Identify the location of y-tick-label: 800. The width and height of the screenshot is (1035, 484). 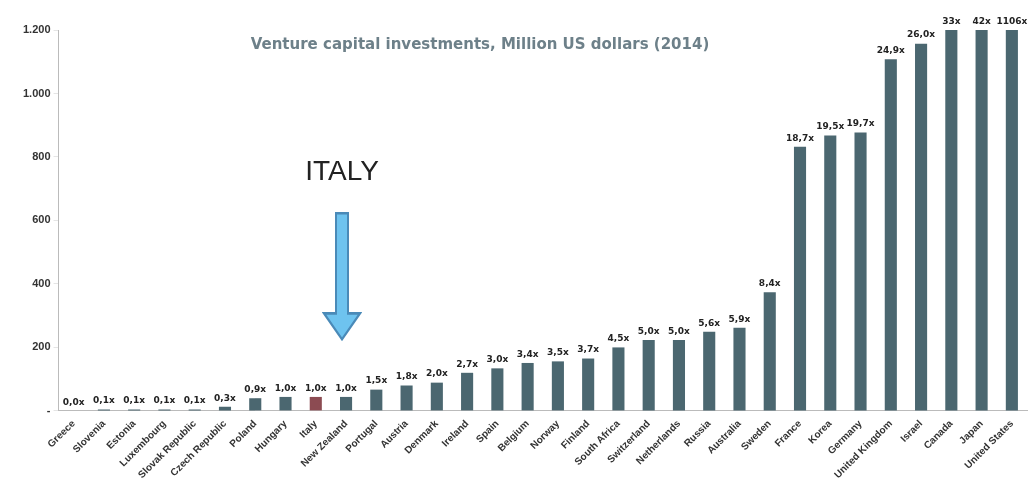
(41, 156).